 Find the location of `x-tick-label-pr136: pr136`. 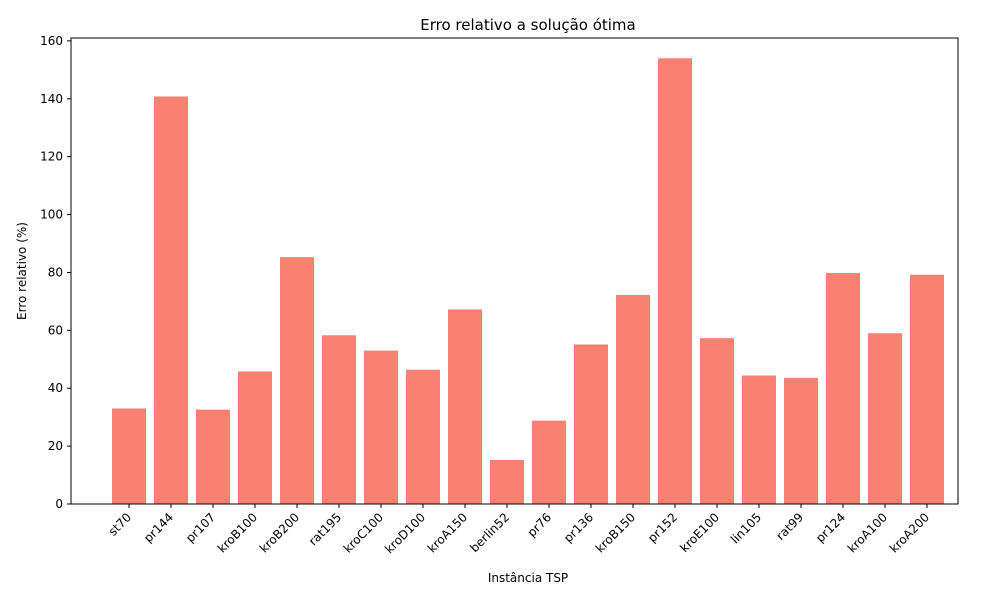

x-tick-label-pr136: pr136 is located at coordinates (578, 527).